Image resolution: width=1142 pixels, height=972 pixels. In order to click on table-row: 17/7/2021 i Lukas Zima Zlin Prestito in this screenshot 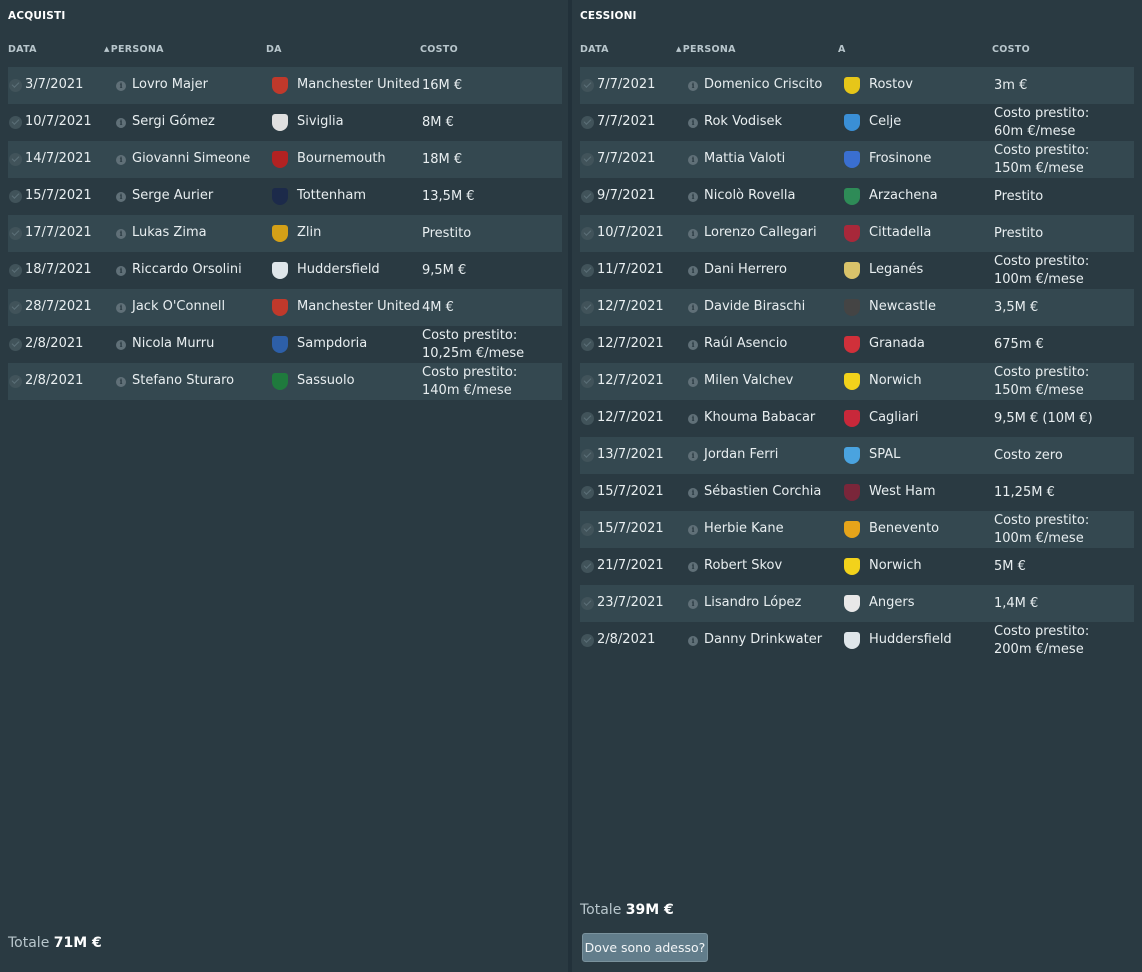, I will do `click(285, 233)`.